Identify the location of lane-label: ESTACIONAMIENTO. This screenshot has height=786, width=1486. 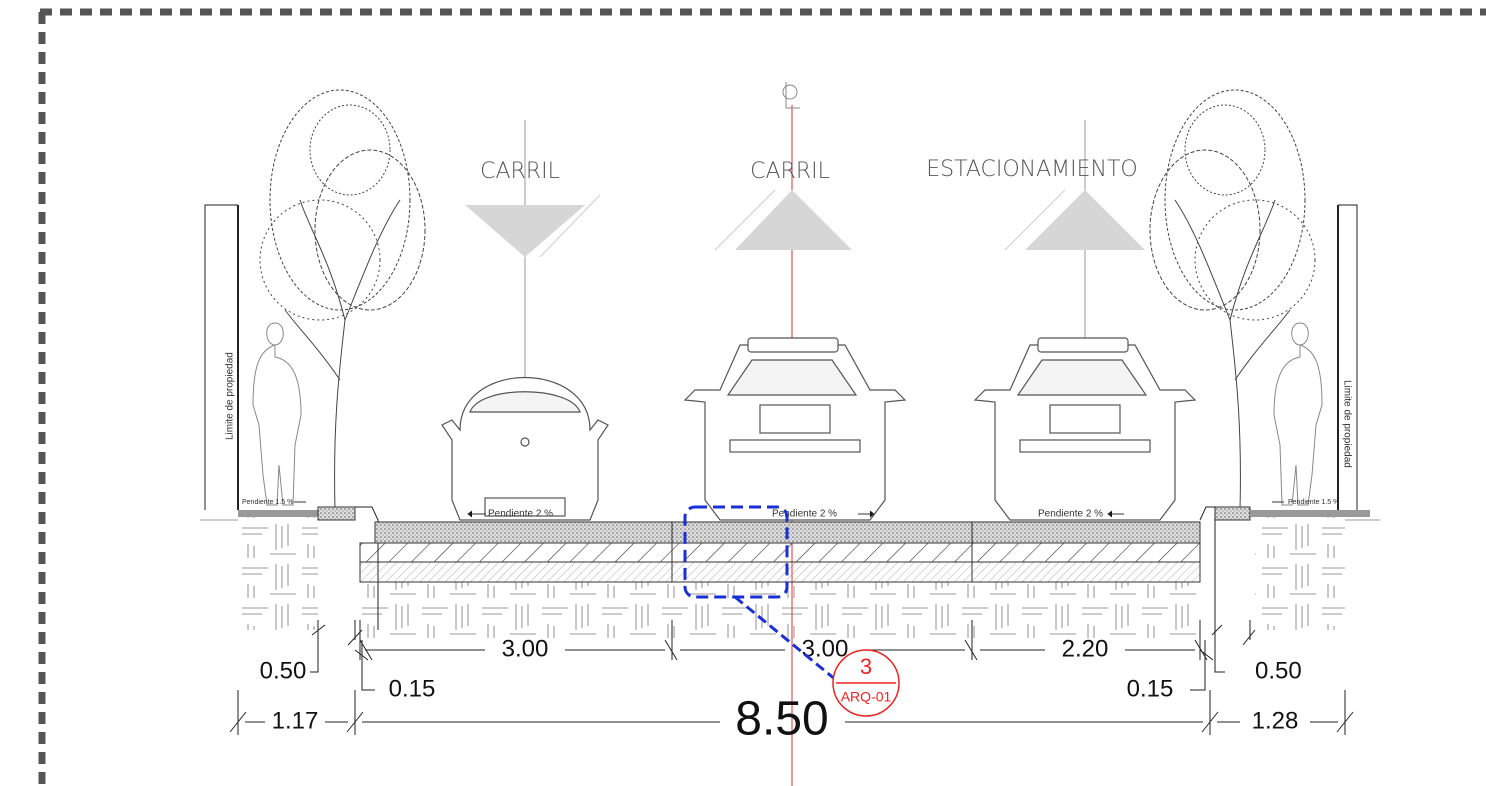
(1032, 169).